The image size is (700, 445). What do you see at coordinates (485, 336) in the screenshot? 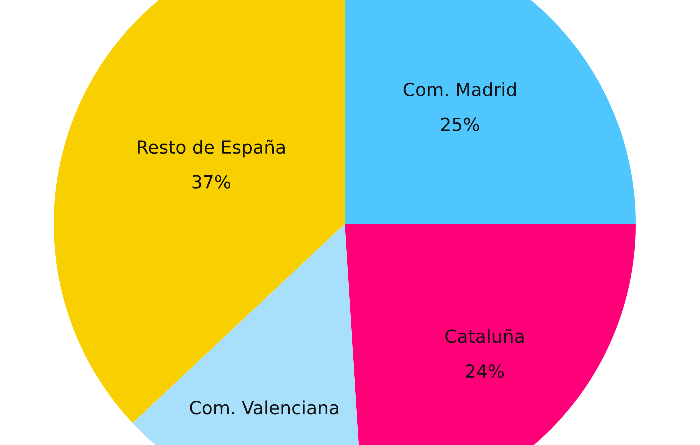
I see `slice-label: Cataluña` at bounding box center [485, 336].